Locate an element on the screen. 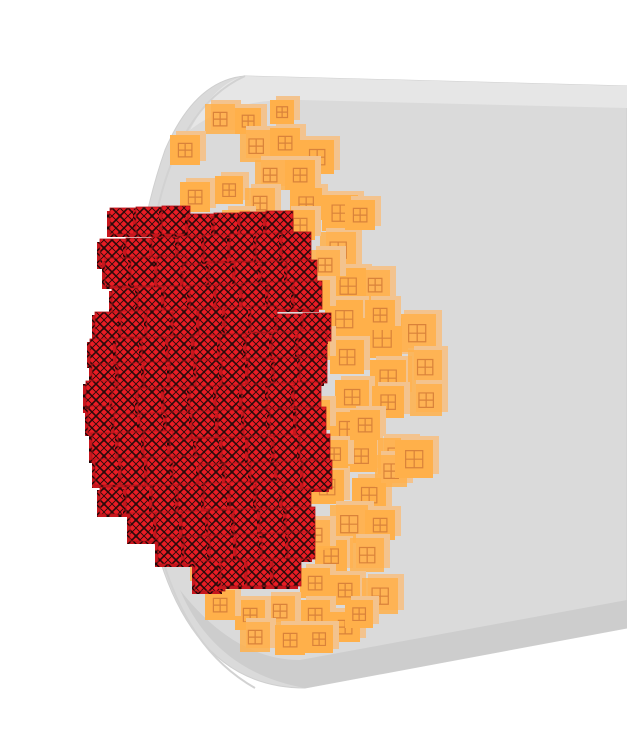  cylinder-top-highlight is located at coordinates (408, 103).